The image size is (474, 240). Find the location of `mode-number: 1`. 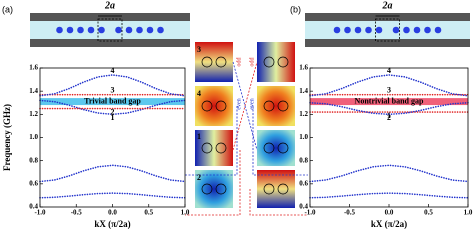

mode-number: 1 is located at coordinates (199, 136).